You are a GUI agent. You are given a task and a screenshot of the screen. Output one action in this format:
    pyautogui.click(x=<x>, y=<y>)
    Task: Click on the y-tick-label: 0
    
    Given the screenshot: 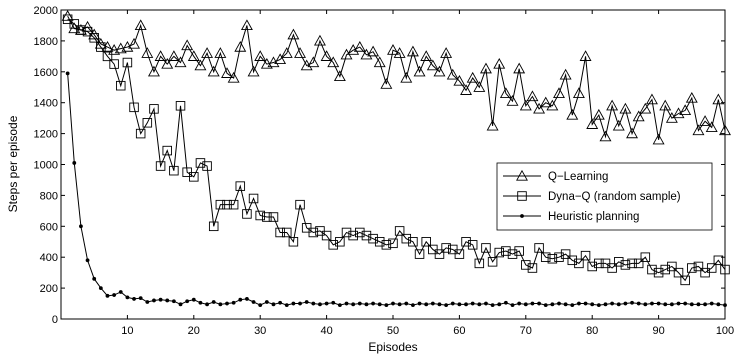 What is the action you would take?
    pyautogui.click(x=55, y=320)
    